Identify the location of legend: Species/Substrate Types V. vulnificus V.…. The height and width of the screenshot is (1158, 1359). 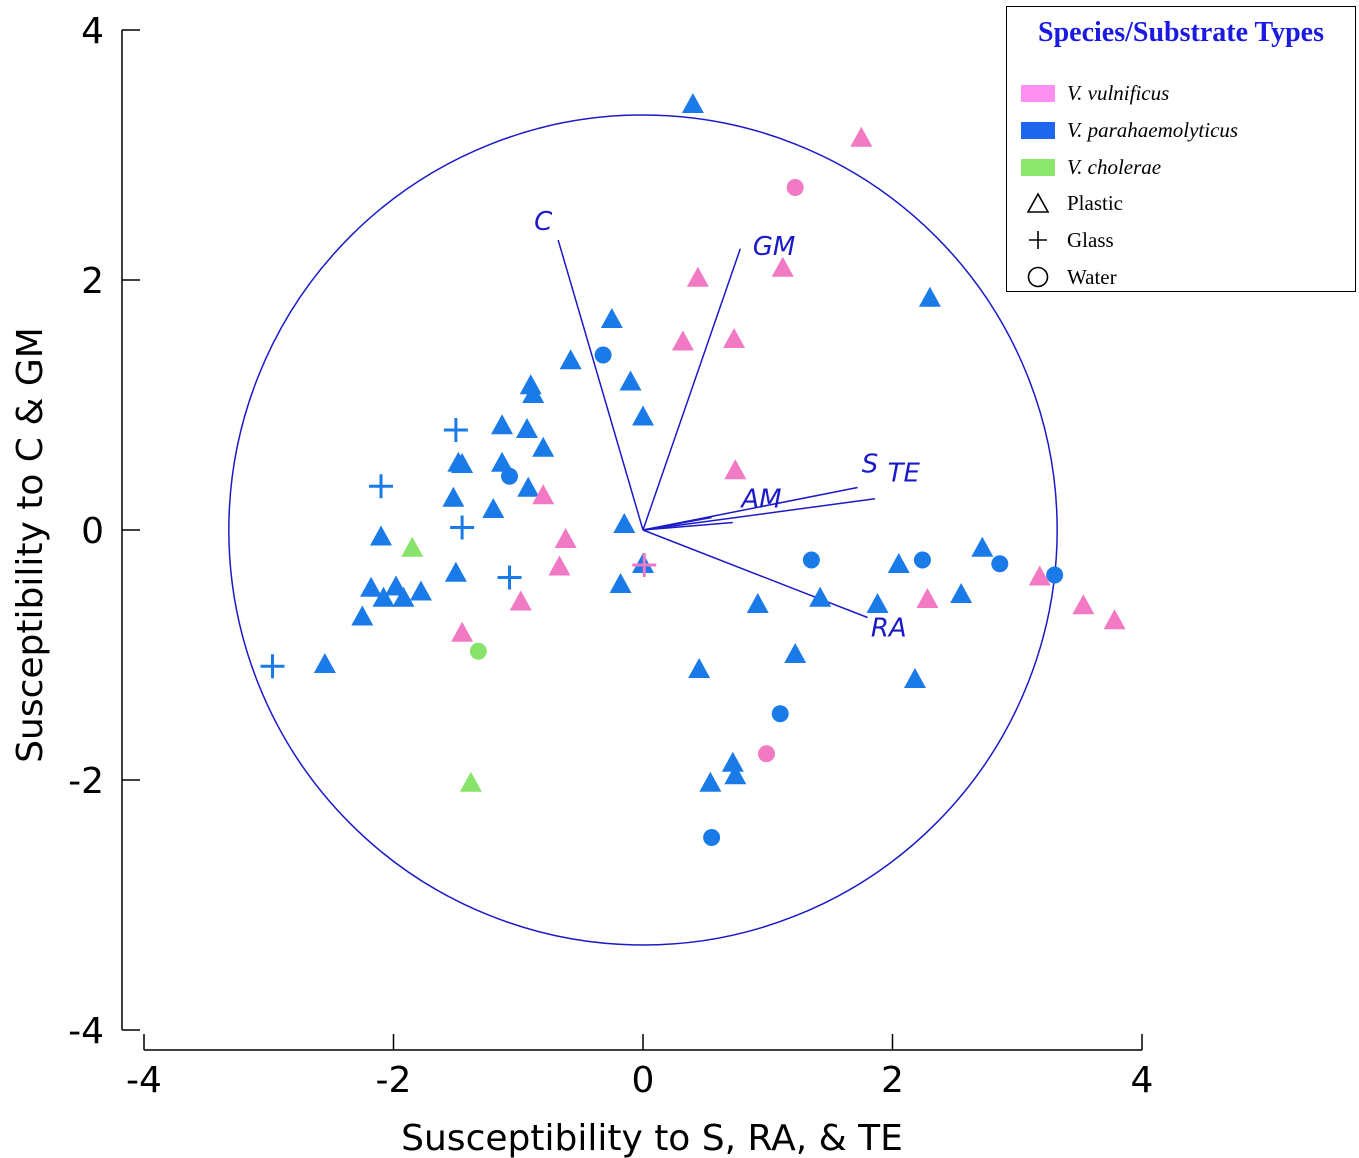
(1181, 149).